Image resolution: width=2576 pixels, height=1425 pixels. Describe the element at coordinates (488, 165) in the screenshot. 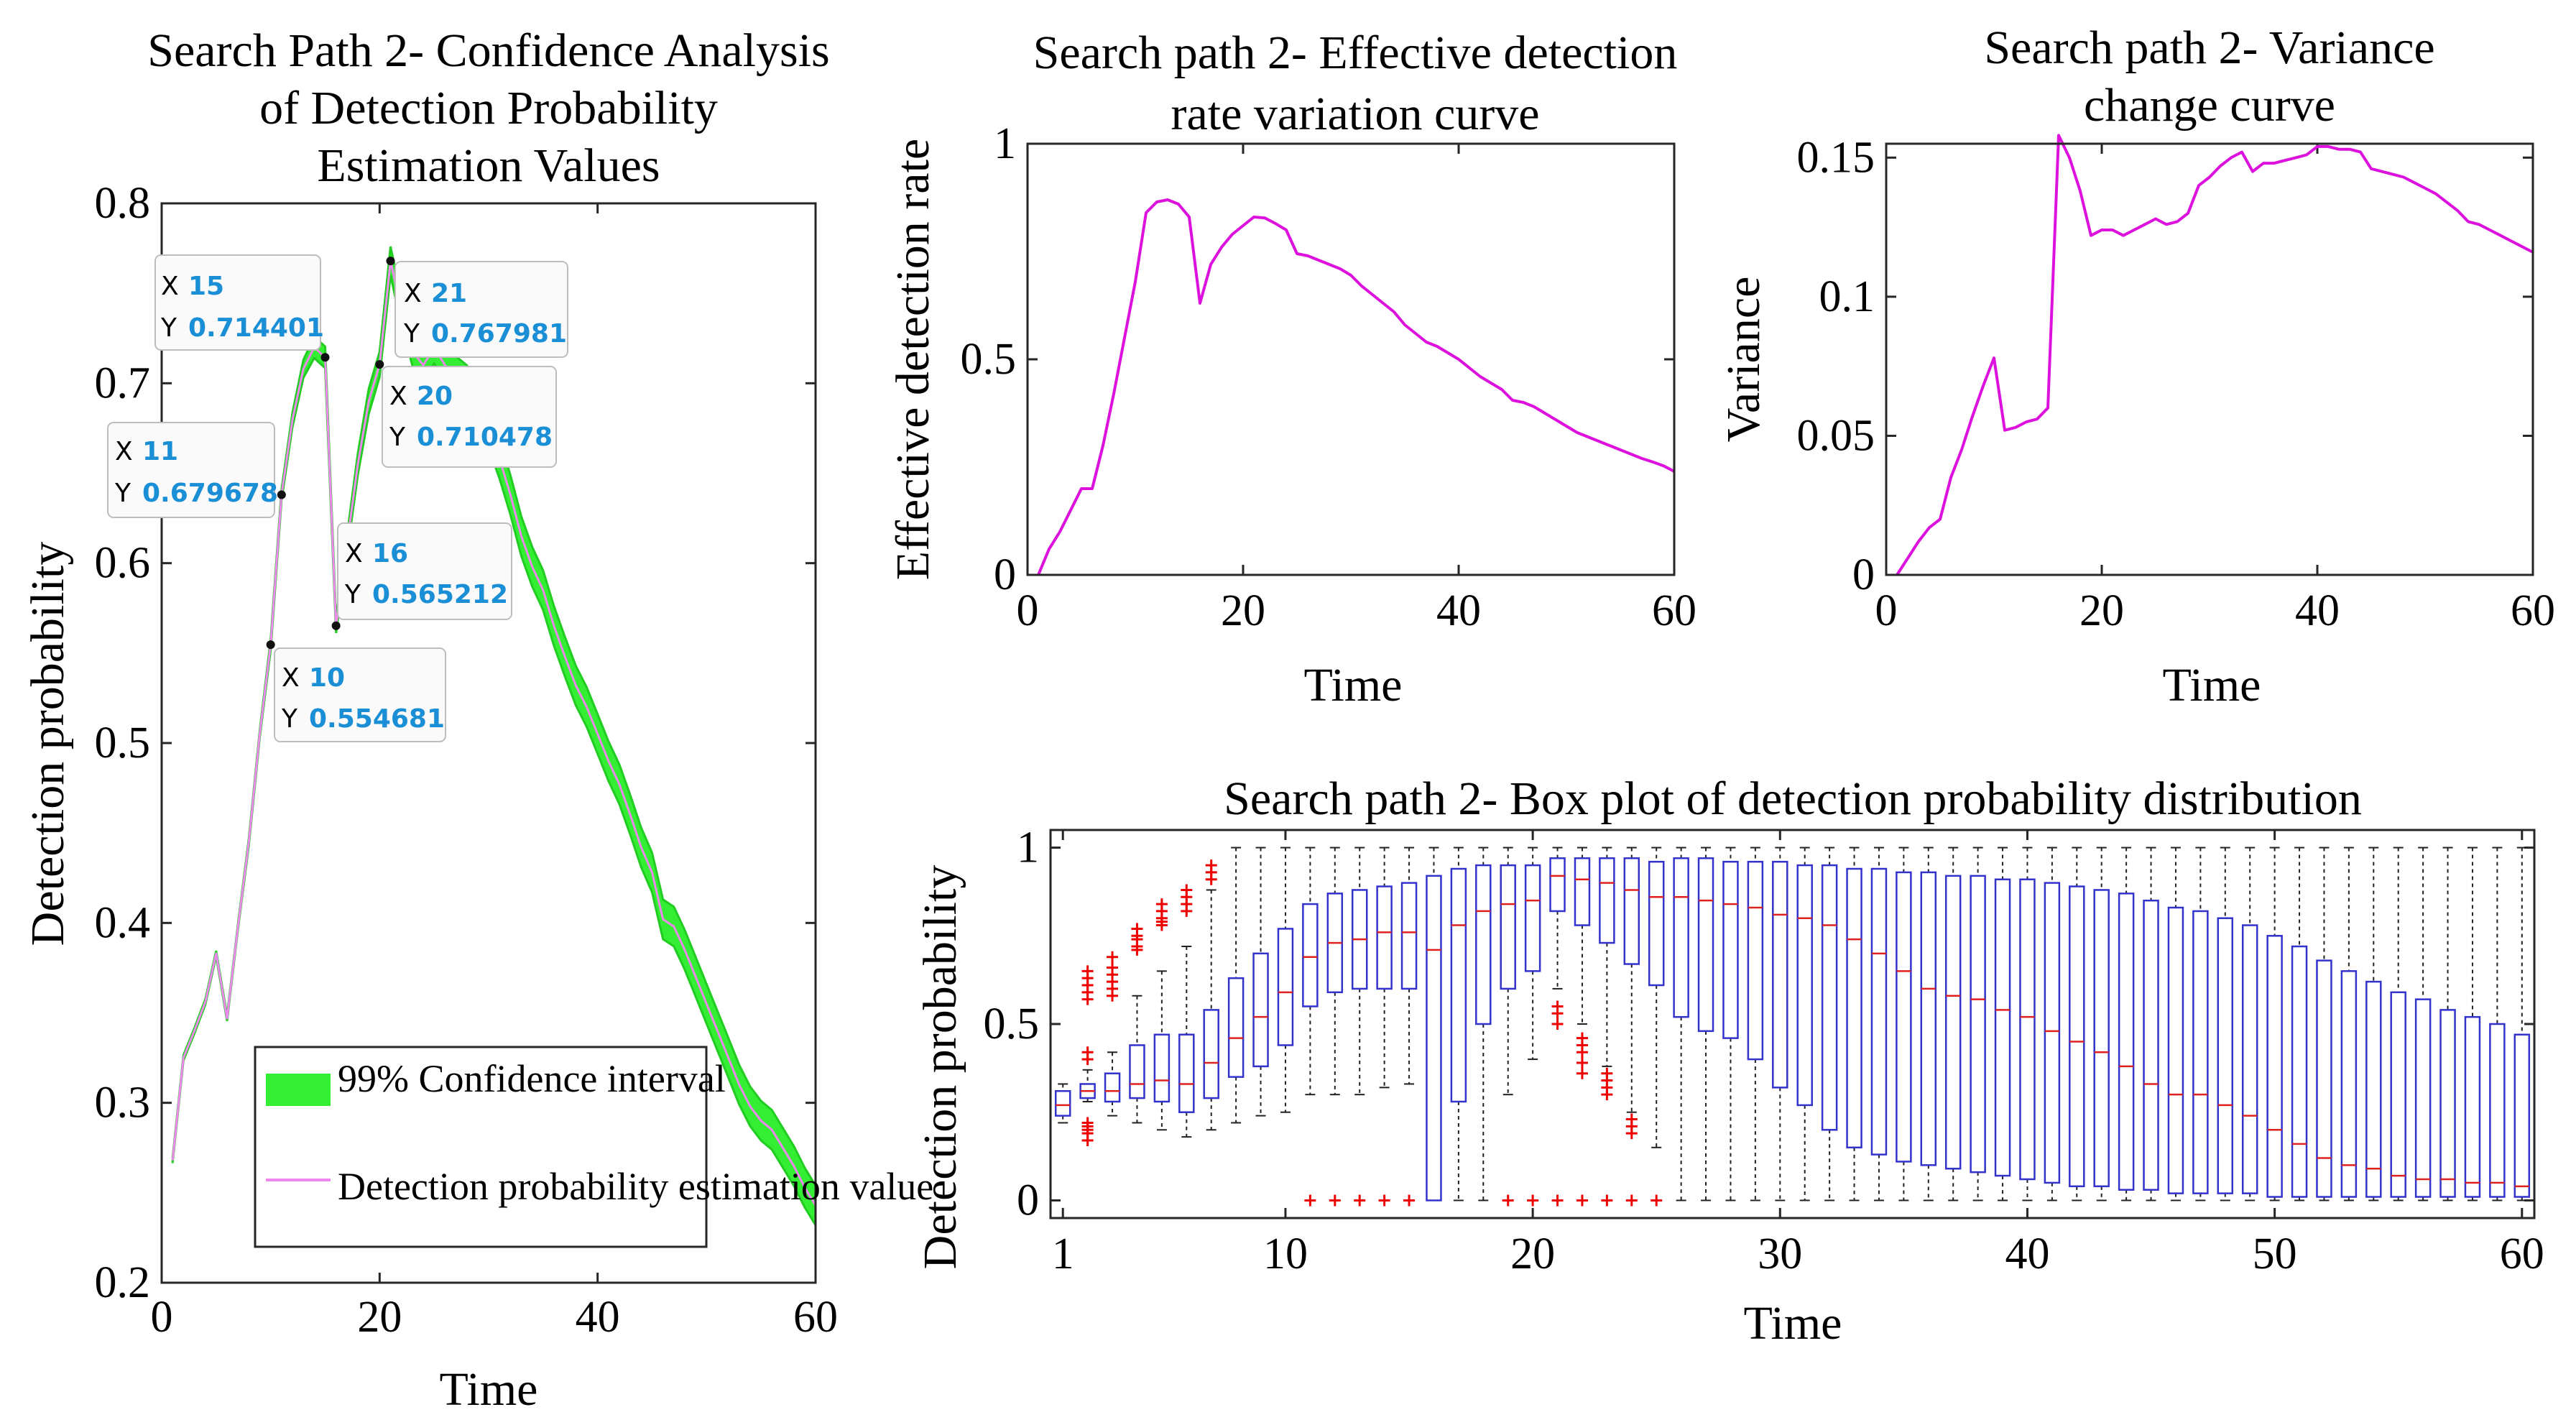

I see `confidence-title-line-3: Estimation Values` at that location.